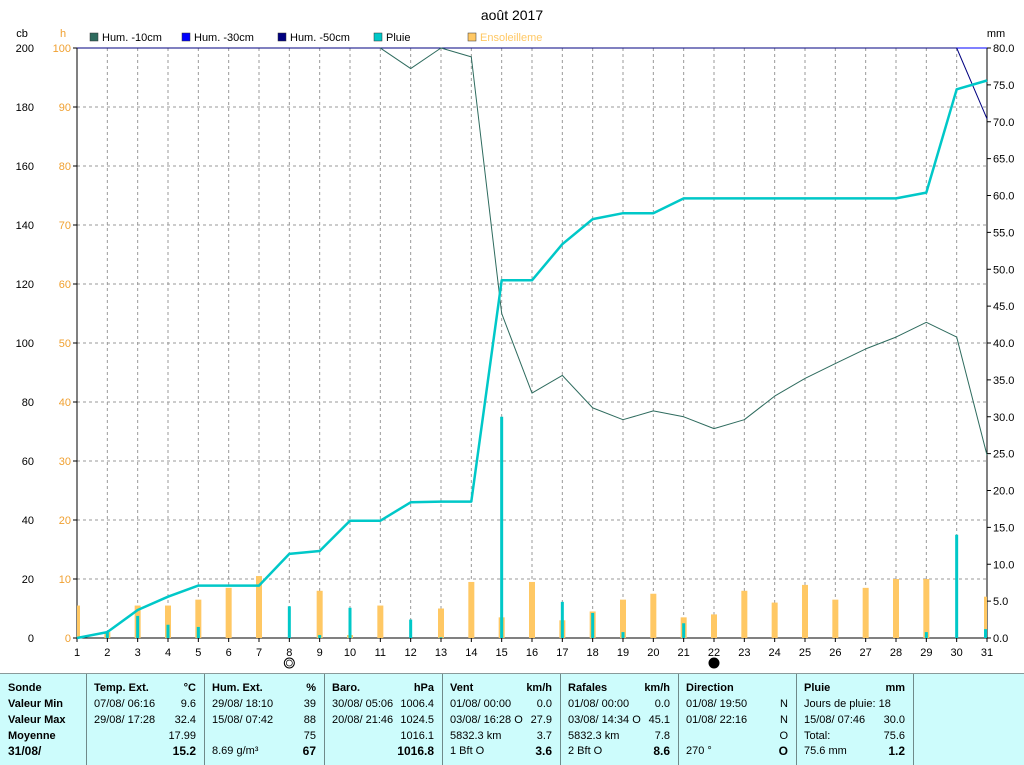 This screenshot has height=765, width=1024. Describe the element at coordinates (462, 688) in the screenshot. I see `panel-header: Vent` at that location.